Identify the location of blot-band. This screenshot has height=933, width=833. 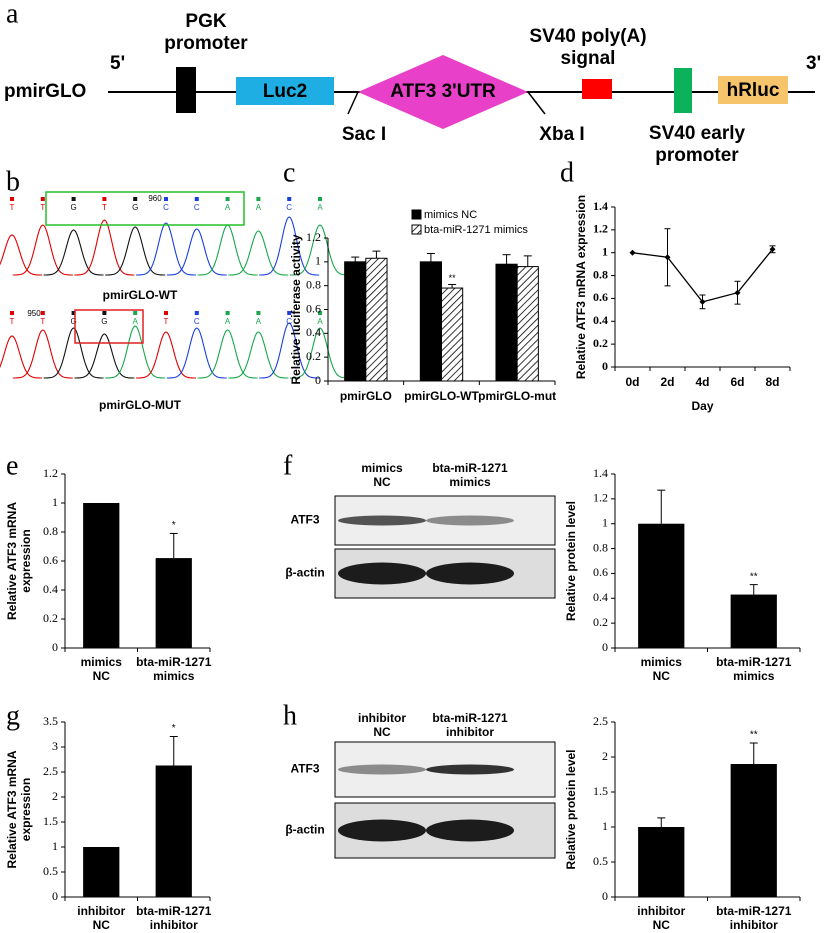
(470, 830).